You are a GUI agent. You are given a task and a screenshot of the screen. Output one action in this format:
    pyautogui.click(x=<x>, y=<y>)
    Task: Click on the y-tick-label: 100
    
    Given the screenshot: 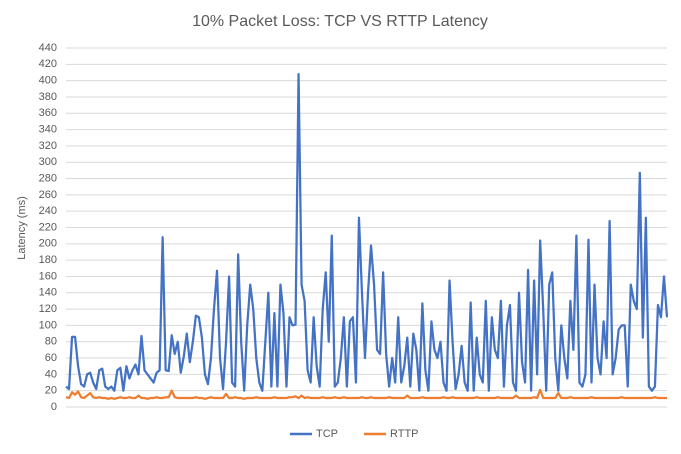 What is the action you would take?
    pyautogui.click(x=48, y=325)
    